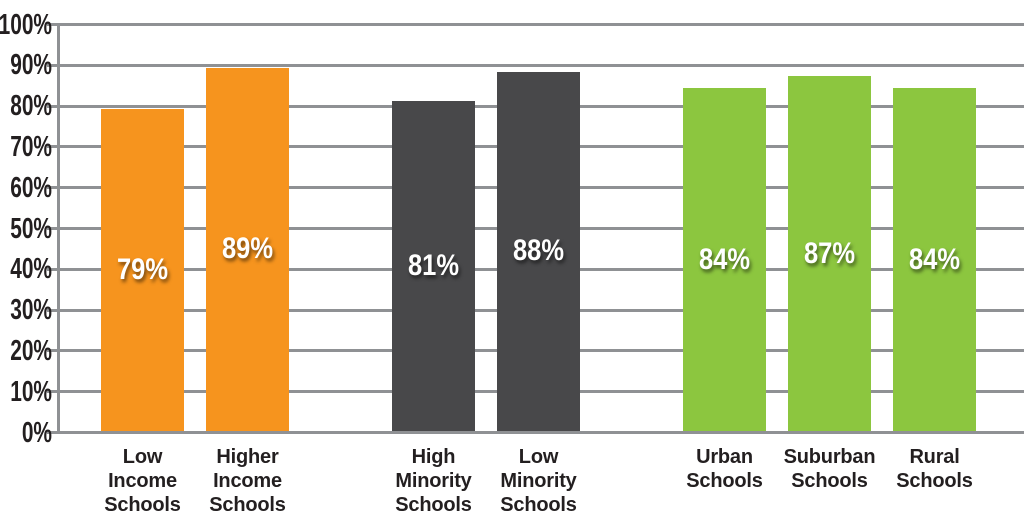 This screenshot has height=521, width=1024. I want to click on bar-value-label: 87%, so click(829, 253).